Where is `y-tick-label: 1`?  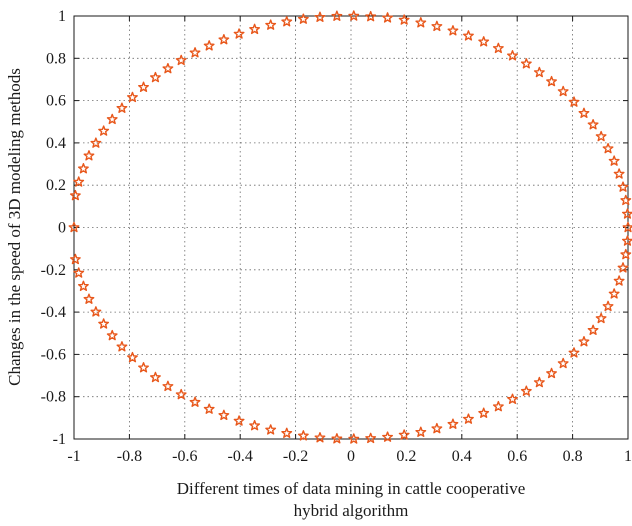
y-tick-label: 1 is located at coordinates (62, 16).